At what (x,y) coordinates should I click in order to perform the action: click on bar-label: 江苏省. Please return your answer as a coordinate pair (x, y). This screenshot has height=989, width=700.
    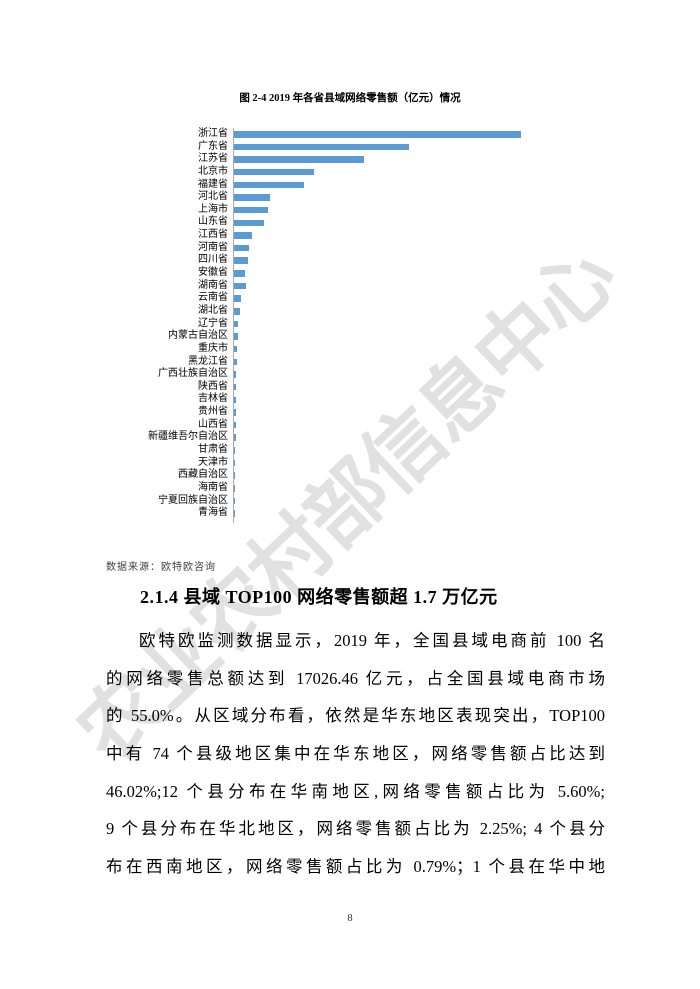
    Looking at the image, I should click on (213, 159).